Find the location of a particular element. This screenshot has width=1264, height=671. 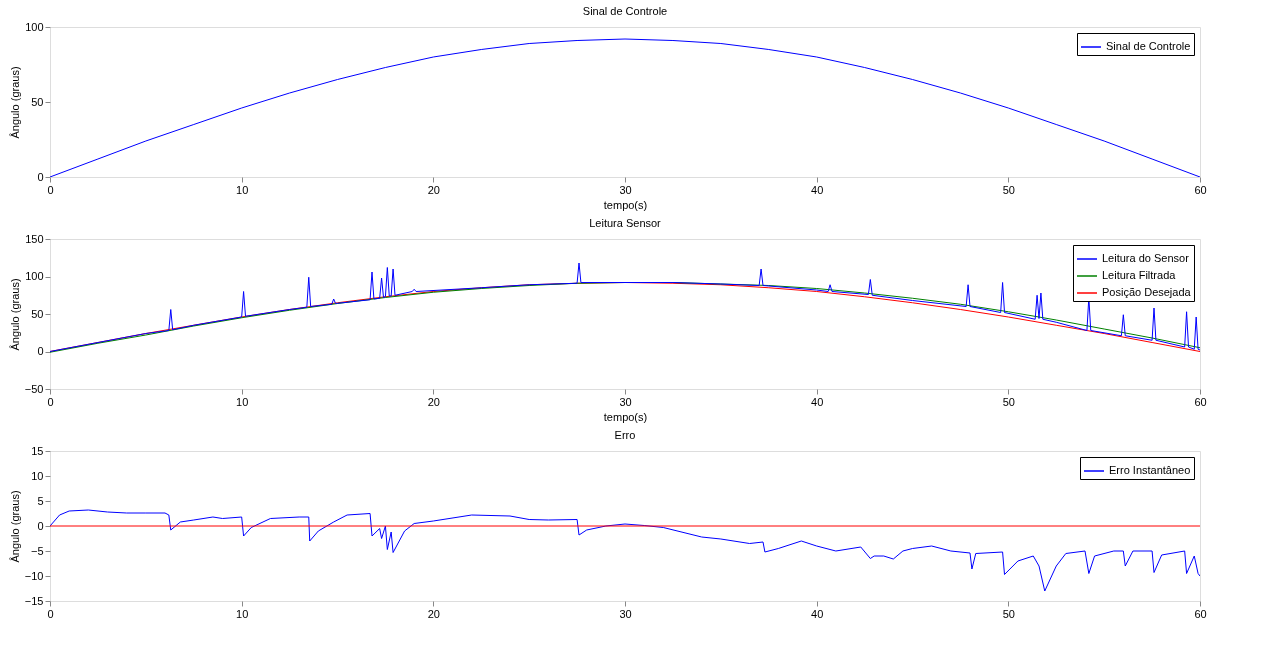

chart-title: Erro is located at coordinates (625, 435).